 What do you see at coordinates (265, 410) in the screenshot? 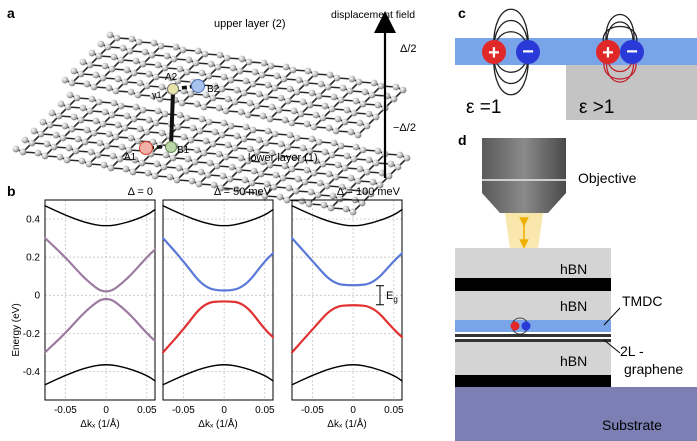
I see `x-tick-label: 0.05` at bounding box center [265, 410].